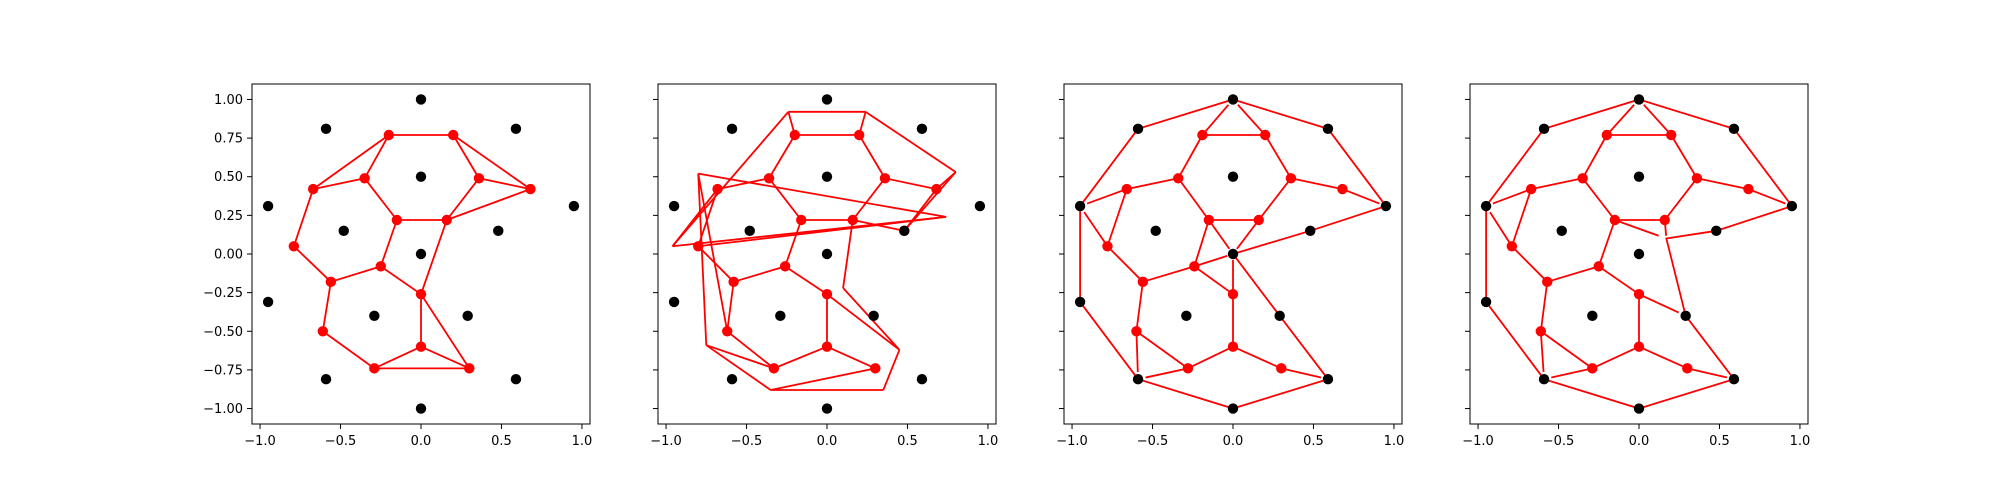 This screenshot has width=2000, height=500. What do you see at coordinates (747, 441) in the screenshot?
I see `x-tick-label: −0.5` at bounding box center [747, 441].